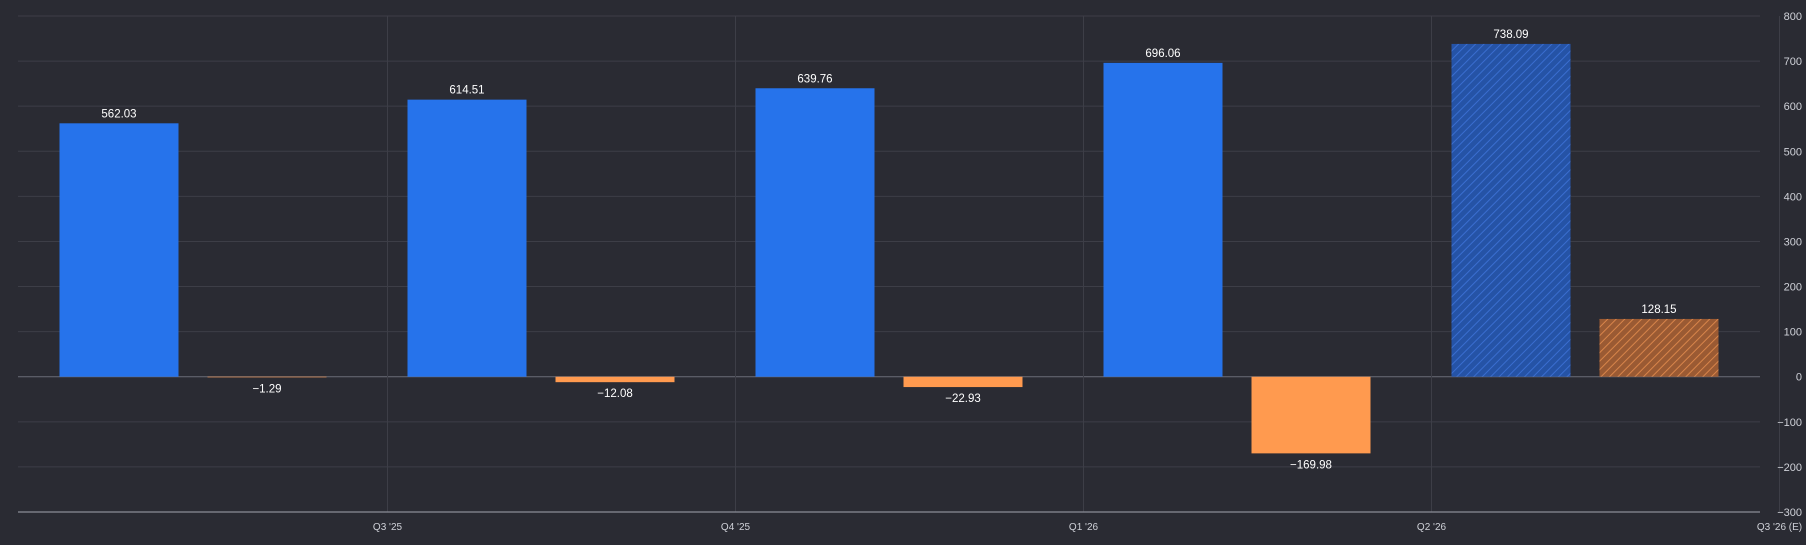 The height and width of the screenshot is (545, 1806). I want to click on x-tick-label: Q2 '26, so click(1432, 527).